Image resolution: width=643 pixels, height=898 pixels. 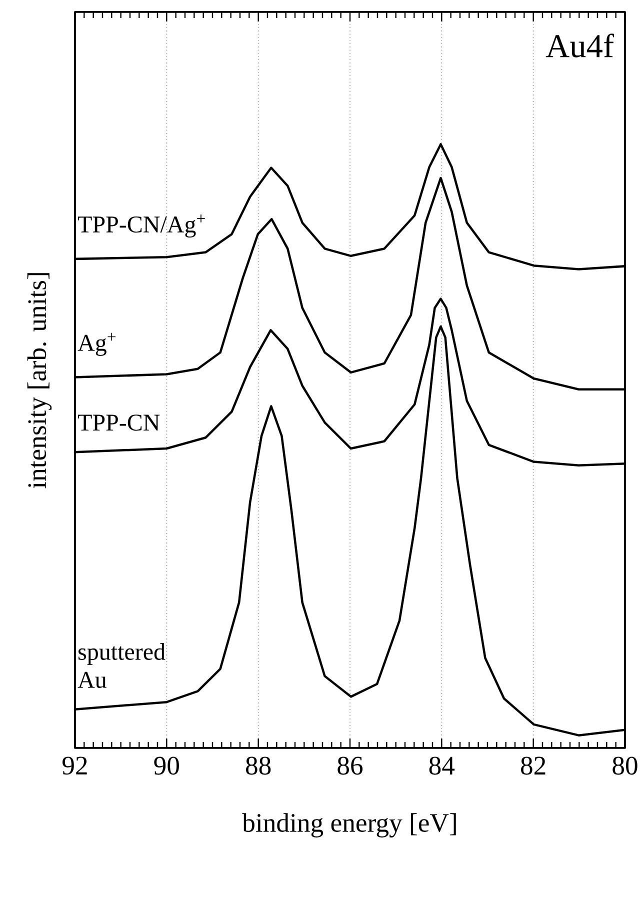 I want to click on series-label: Ag$^{+}$, so click(x=97, y=344).